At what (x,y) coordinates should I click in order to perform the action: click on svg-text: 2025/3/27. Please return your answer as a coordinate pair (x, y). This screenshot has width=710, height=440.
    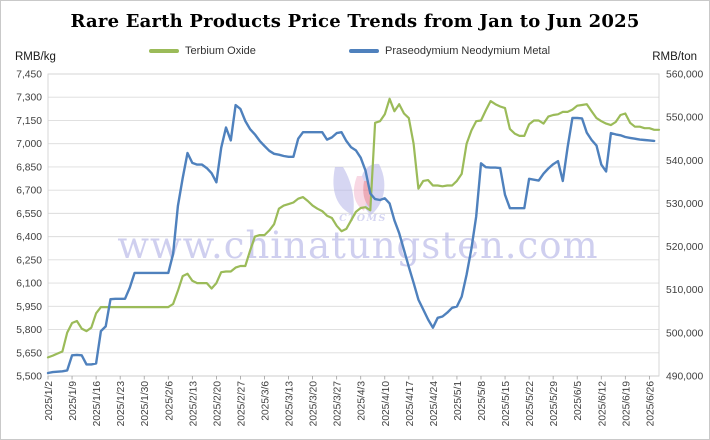
    Looking at the image, I should click on (338, 404).